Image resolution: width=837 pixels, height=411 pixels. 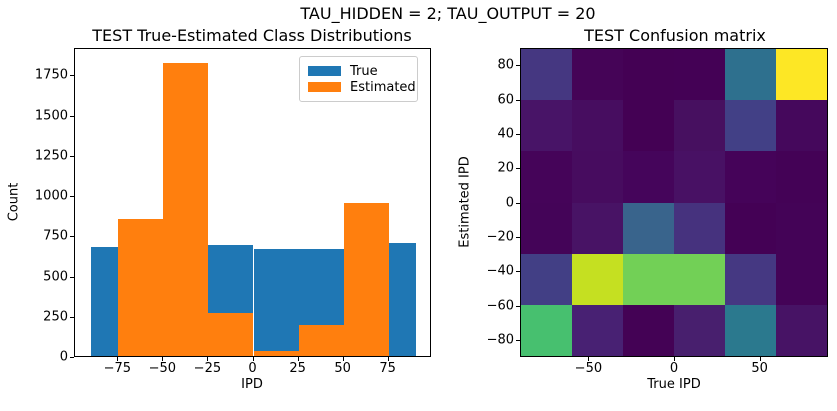 What do you see at coordinates (500, 271) in the screenshot?
I see `heat-y-ticklabel: −40` at bounding box center [500, 271].